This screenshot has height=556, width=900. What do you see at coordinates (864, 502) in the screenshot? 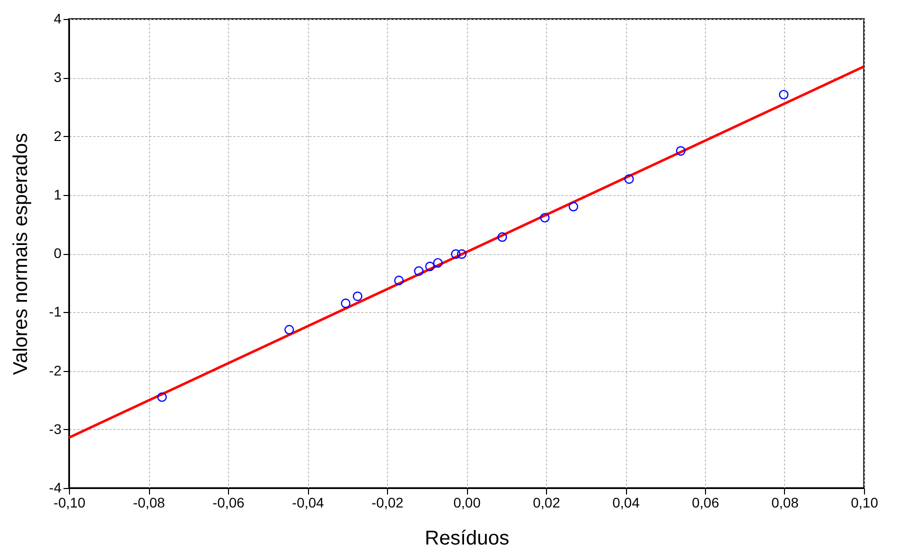
I see `x-tick-label: 0,10` at bounding box center [864, 502].